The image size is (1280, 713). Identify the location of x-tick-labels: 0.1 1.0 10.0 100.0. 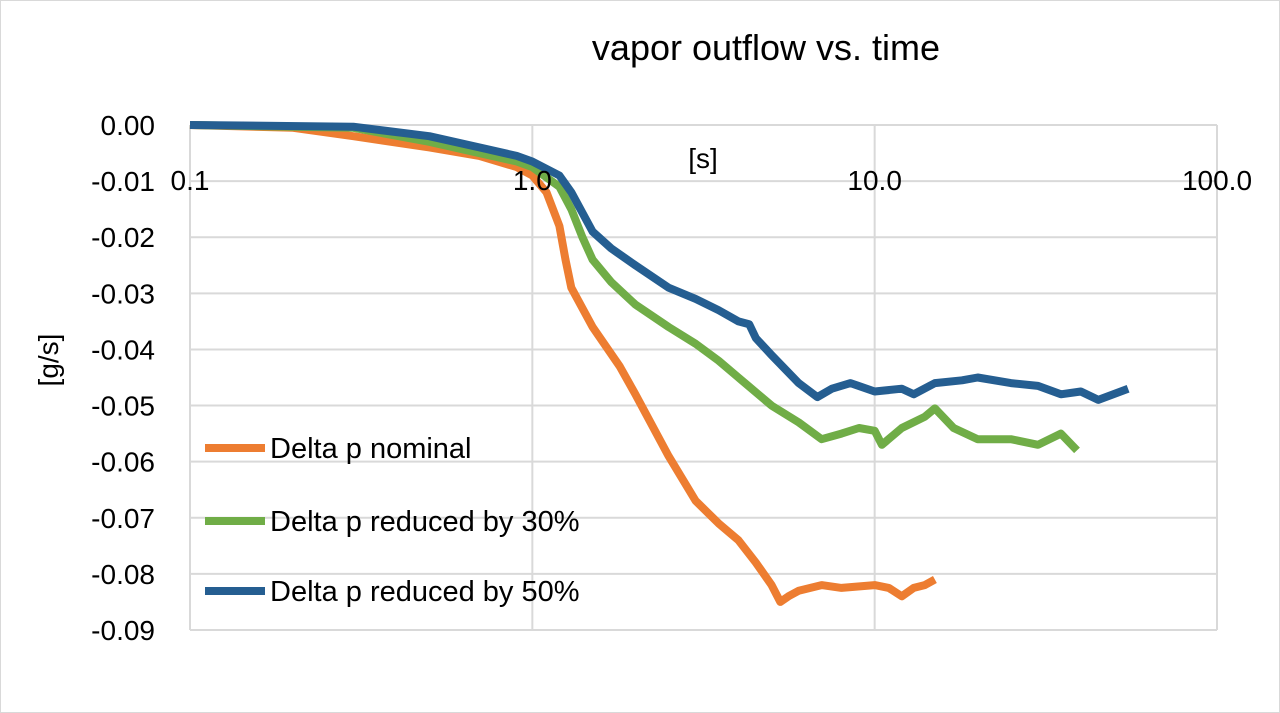
(712, 180).